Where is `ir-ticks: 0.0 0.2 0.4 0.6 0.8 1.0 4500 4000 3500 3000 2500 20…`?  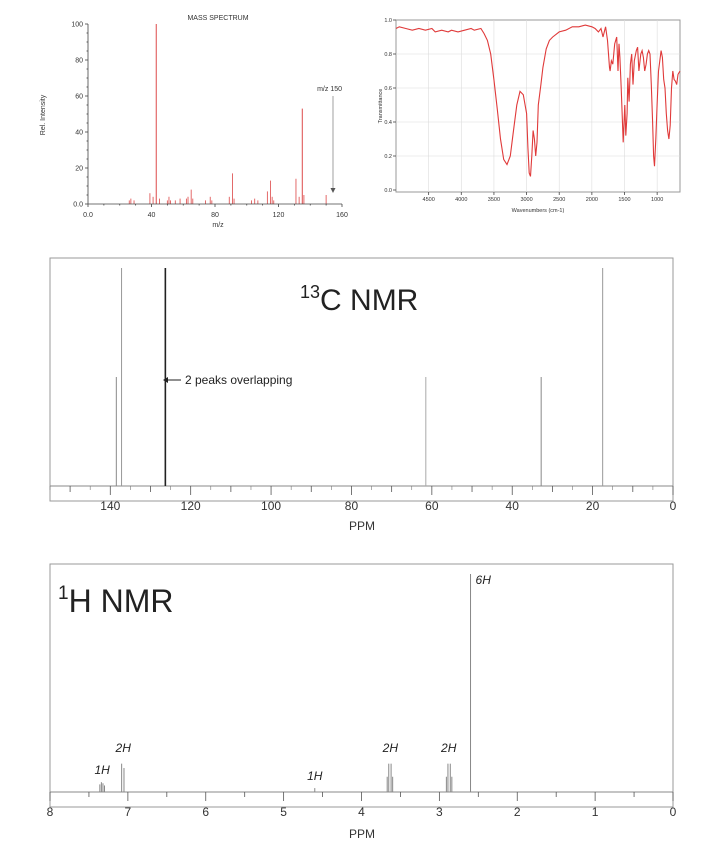
ir-ticks: 0.0 0.2 0.4 0.6 0.8 1.0 4500 4000 3500 3000 2500 20… is located at coordinates (523, 110).